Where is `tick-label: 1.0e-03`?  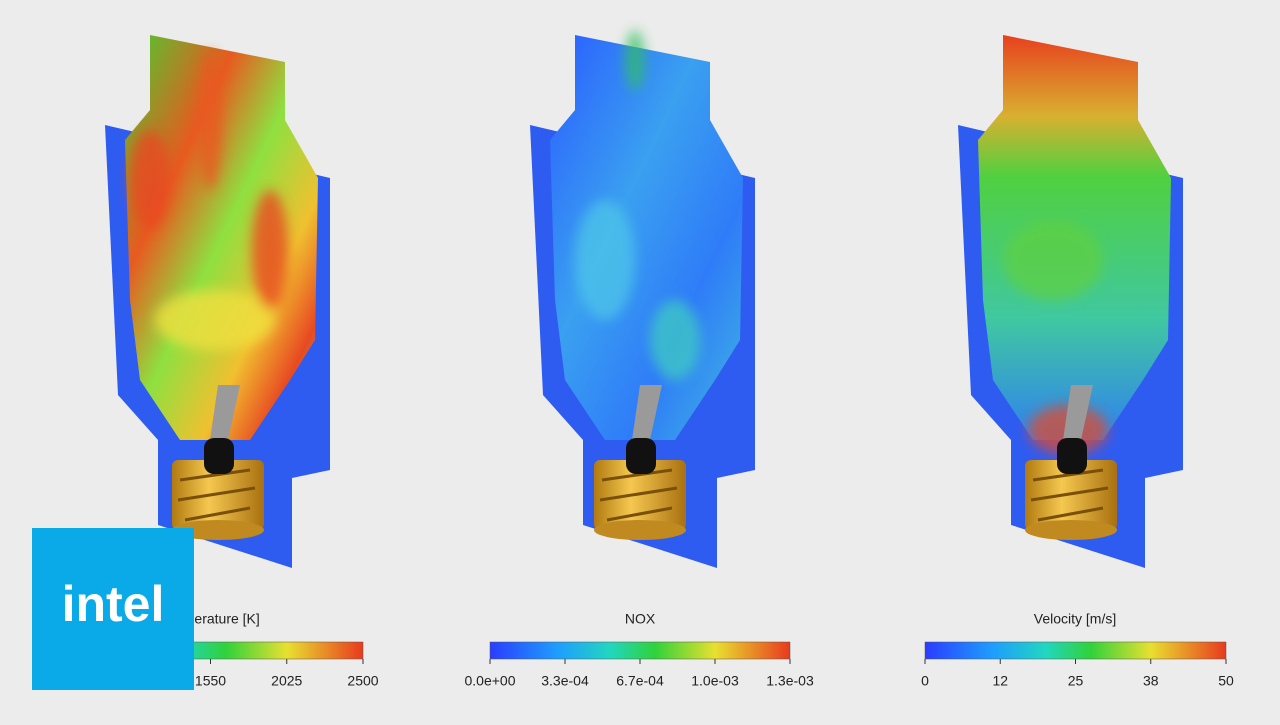
tick-label: 1.0e-03 is located at coordinates (715, 681).